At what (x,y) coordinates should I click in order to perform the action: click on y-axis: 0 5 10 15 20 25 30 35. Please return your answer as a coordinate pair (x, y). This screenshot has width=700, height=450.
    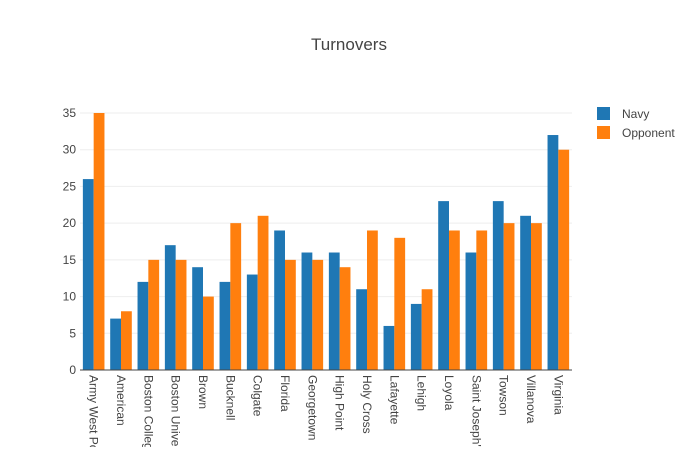
    Looking at the image, I should click on (70, 241).